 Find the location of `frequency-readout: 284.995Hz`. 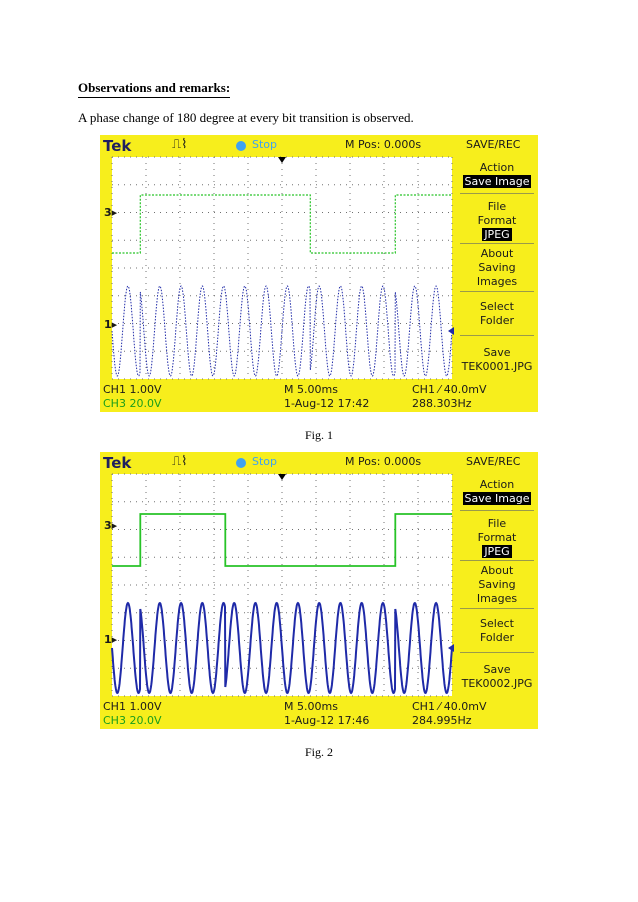

frequency-readout: 284.995Hz is located at coordinates (442, 720).